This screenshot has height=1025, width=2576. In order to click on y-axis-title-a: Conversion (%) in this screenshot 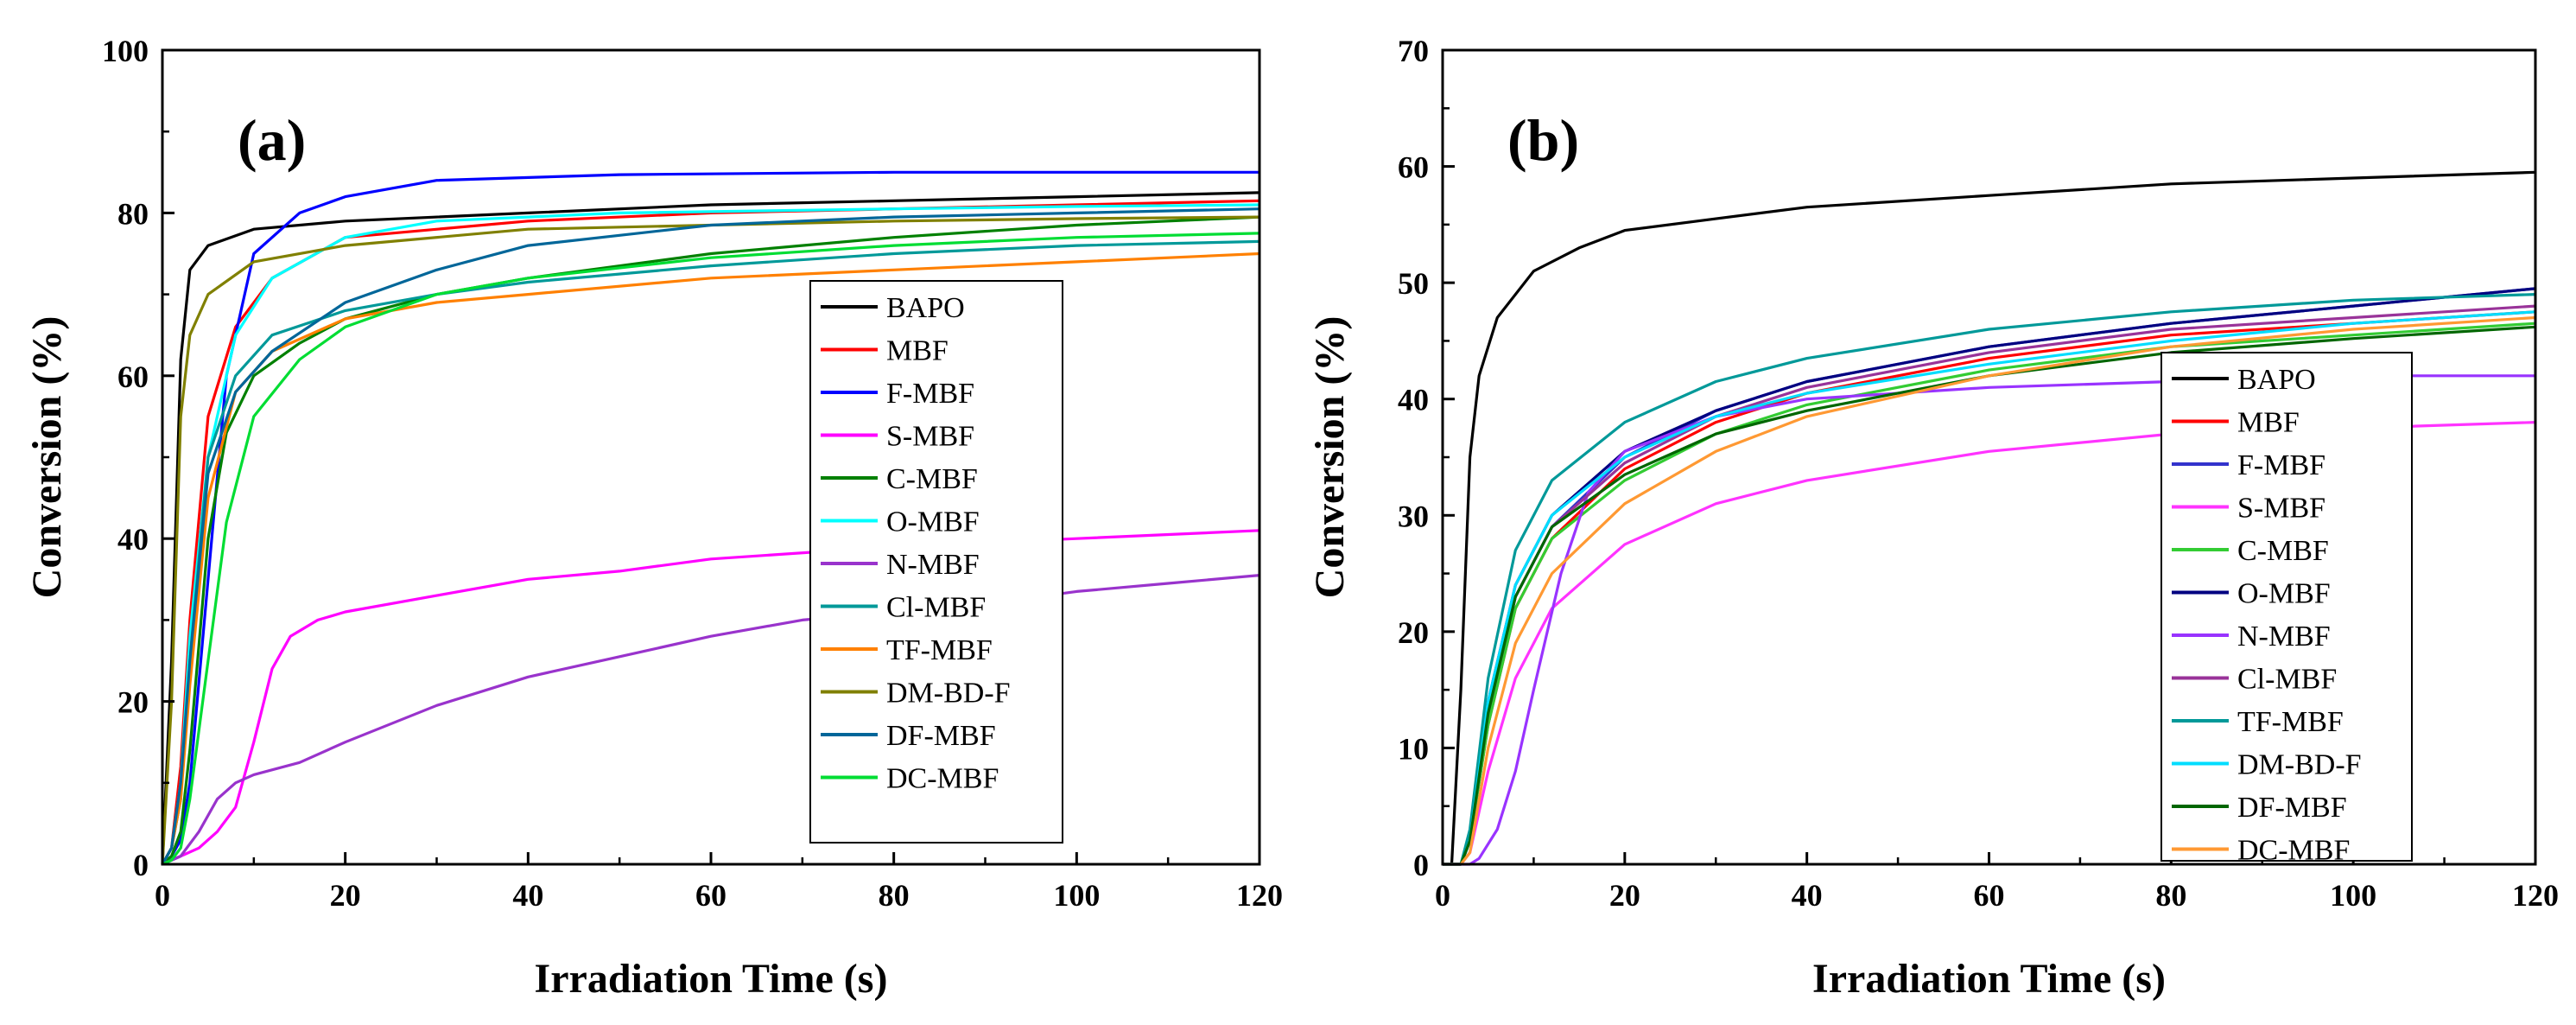, I will do `click(47, 458)`.